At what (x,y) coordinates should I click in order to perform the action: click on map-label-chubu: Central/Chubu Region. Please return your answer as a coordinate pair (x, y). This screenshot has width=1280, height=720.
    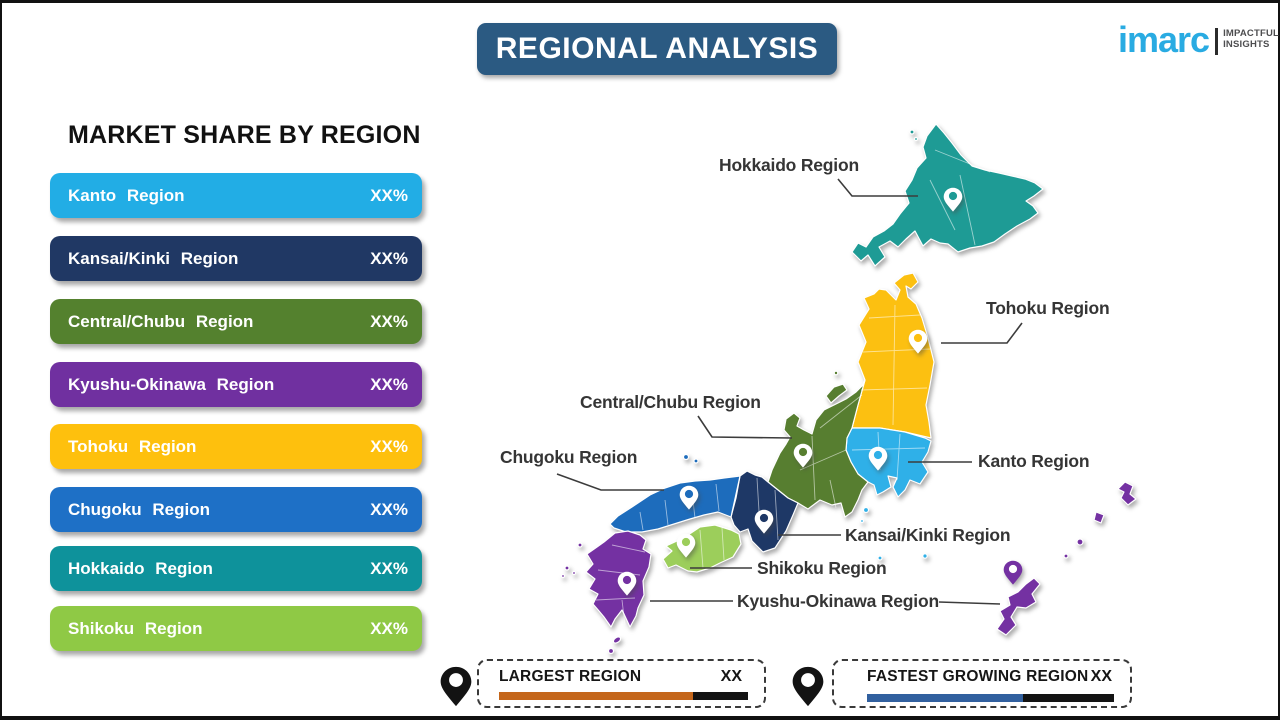
    Looking at the image, I should click on (670, 402).